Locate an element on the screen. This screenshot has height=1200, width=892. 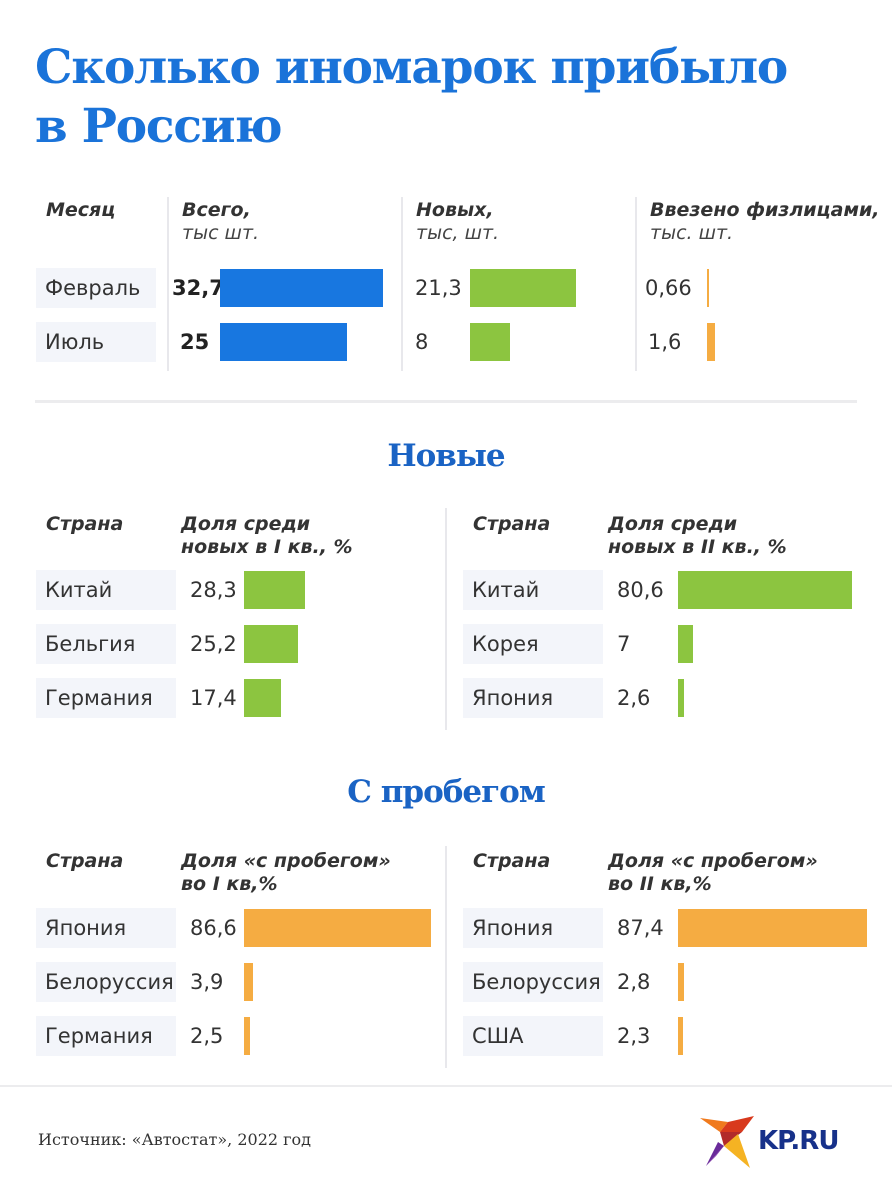
private-value: 1,6 is located at coordinates (665, 342).